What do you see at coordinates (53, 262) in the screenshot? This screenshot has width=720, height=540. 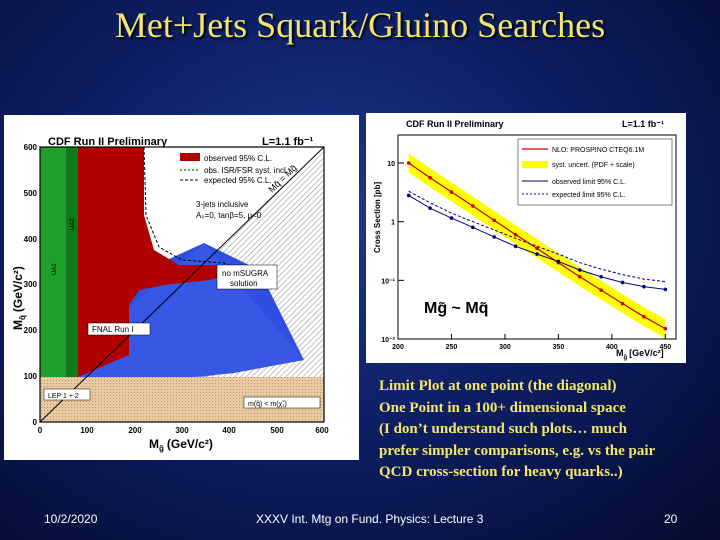 I see `ua1-region` at bounding box center [53, 262].